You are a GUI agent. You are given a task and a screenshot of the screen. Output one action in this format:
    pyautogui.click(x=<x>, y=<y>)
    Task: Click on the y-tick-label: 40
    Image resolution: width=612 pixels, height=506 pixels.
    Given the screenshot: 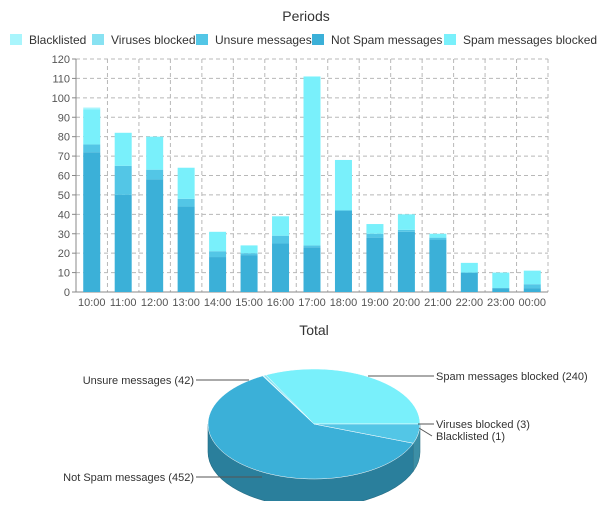 What is the action you would take?
    pyautogui.click(x=64, y=215)
    